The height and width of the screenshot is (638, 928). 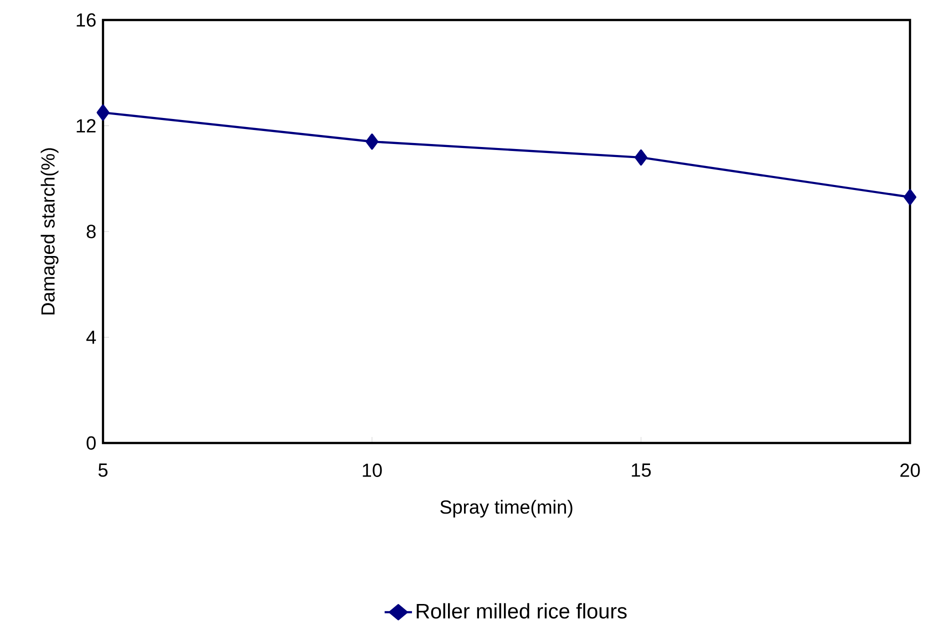 I want to click on y-tick-label: 16, so click(x=86, y=20).